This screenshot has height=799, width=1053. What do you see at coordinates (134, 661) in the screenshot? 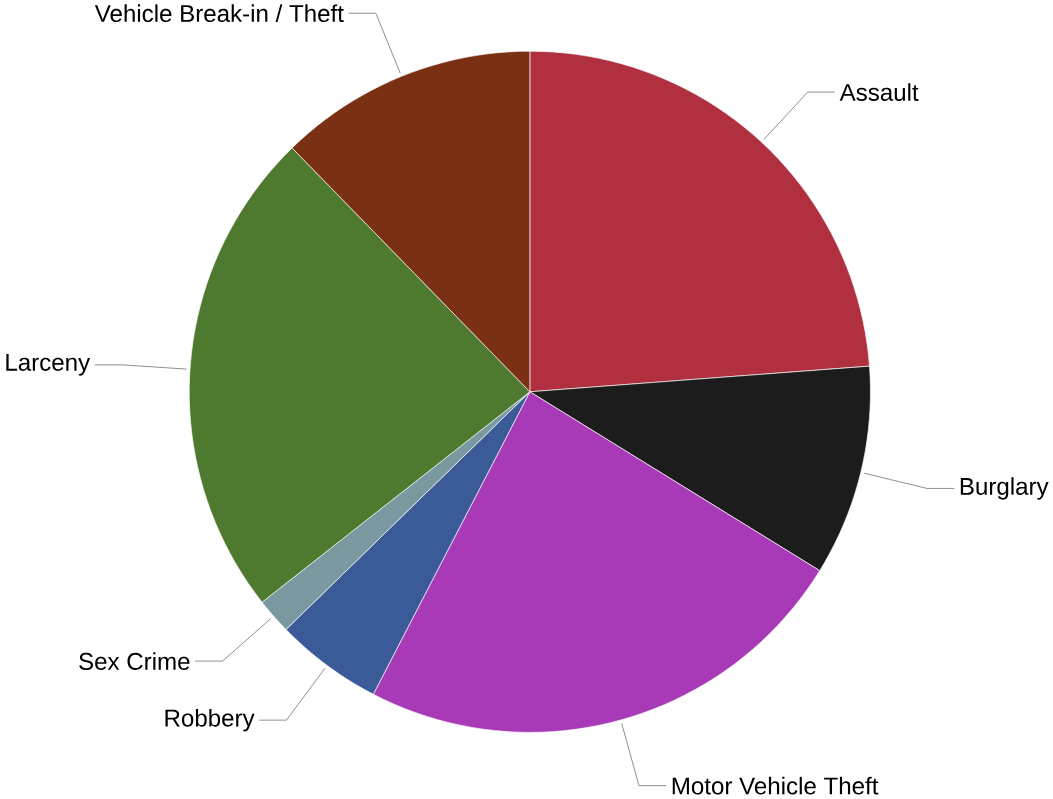
I see `slice-label: Sex Crime` at bounding box center [134, 661].